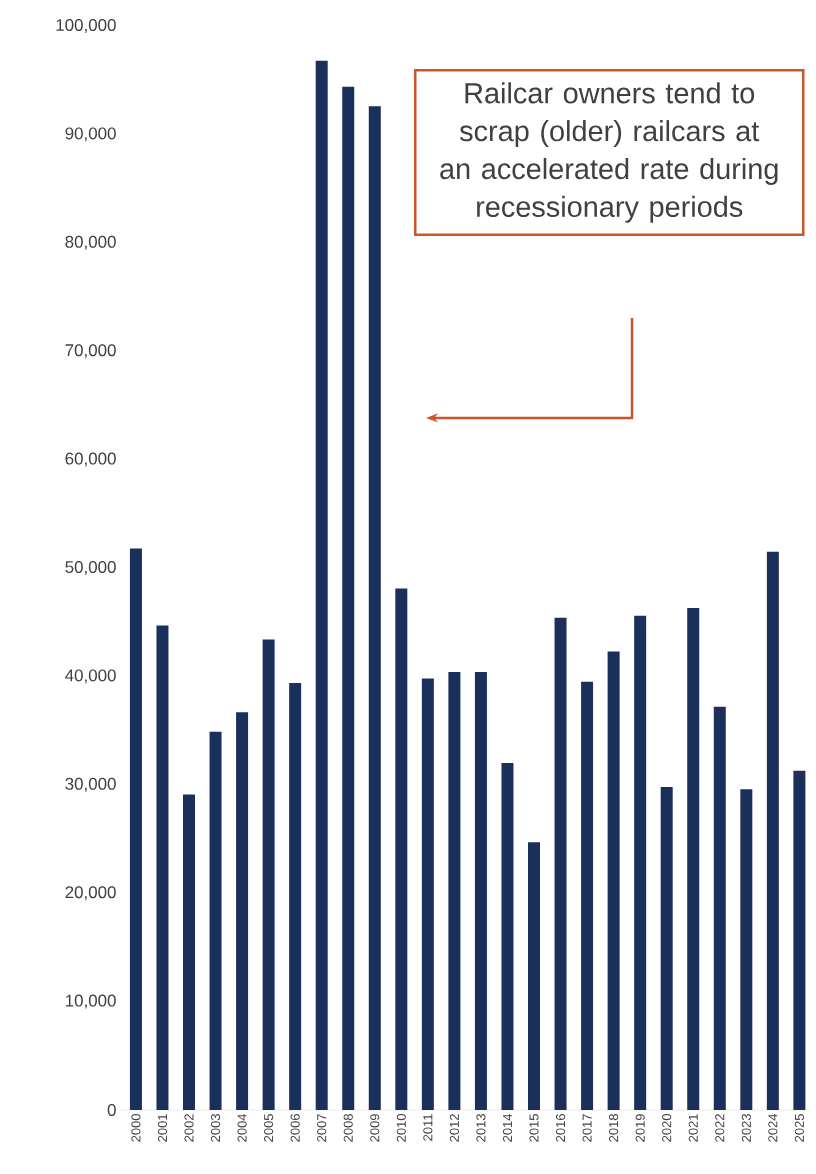 The height and width of the screenshot is (1174, 816). Describe the element at coordinates (90, 459) in the screenshot. I see `y-tick-label: 60,000` at that location.